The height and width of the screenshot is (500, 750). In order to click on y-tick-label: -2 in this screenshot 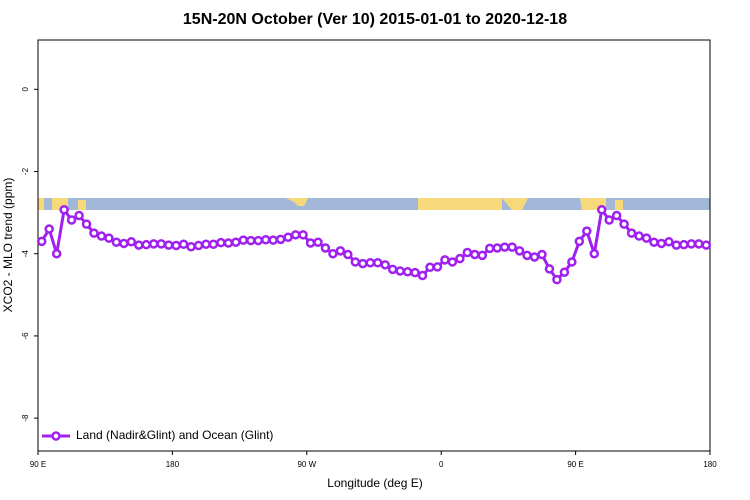, I will do `click(25, 171)`.